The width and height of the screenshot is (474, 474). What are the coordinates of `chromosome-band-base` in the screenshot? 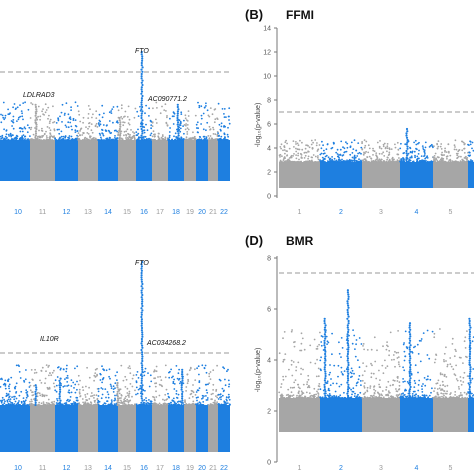 It's located at (450, 175).